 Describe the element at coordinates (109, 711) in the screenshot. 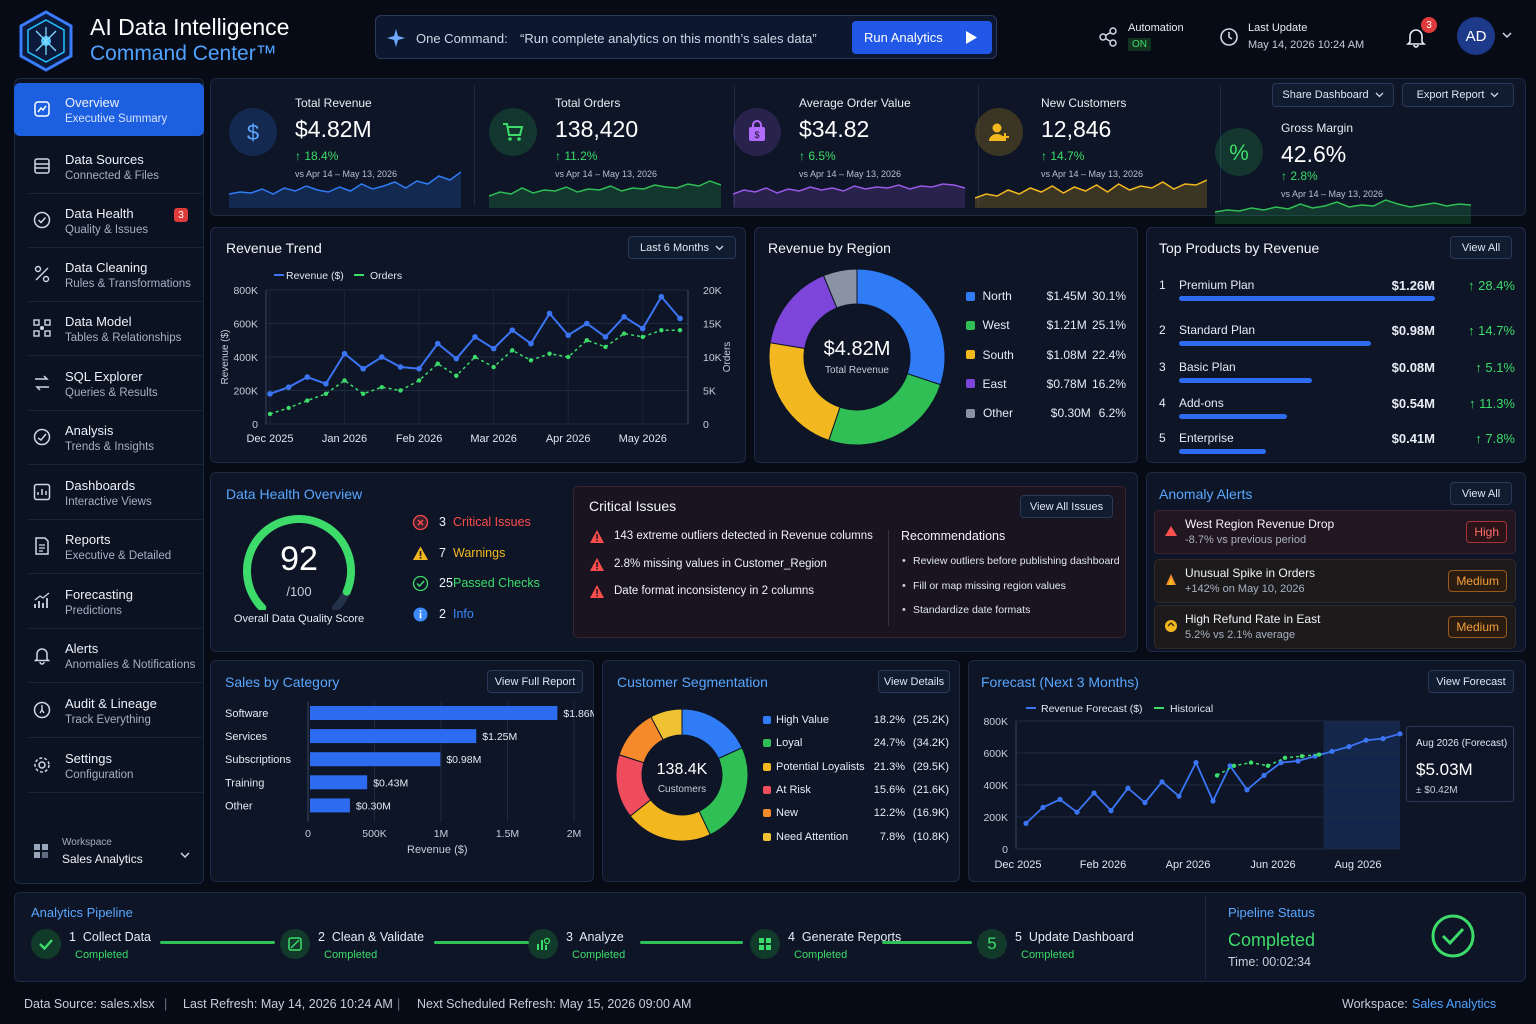

I see `sidebar-item-audit-lineage: Audit & Lineage Track Everything` at that location.